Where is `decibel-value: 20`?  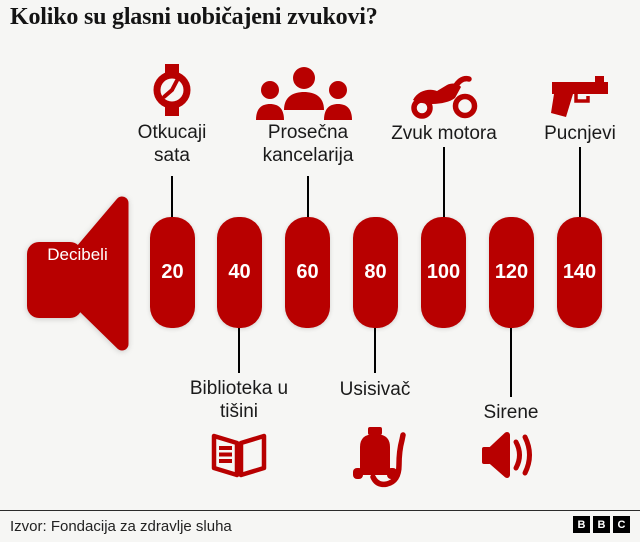 decibel-value: 20 is located at coordinates (172, 272).